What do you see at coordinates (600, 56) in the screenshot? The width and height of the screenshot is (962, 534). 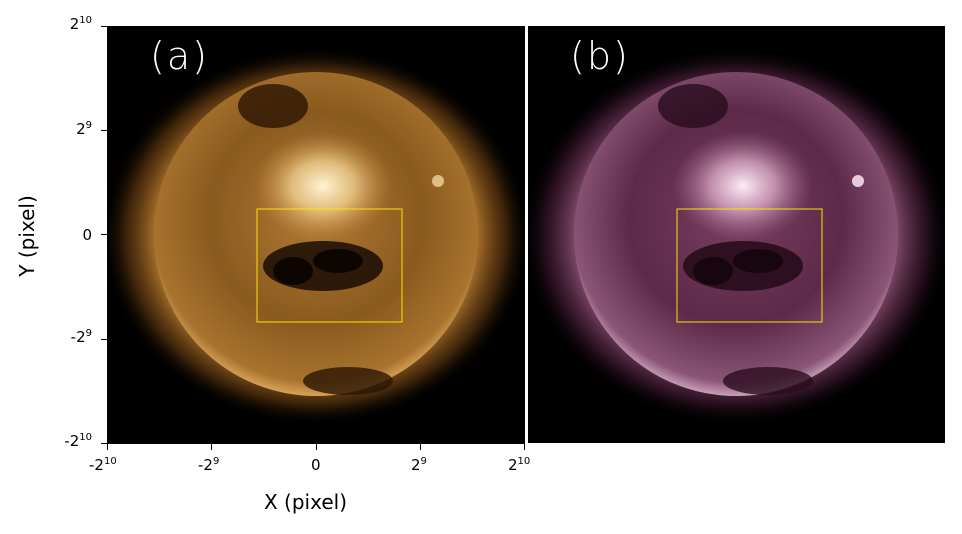 I see `panel-label-b: (b)` at bounding box center [600, 56].